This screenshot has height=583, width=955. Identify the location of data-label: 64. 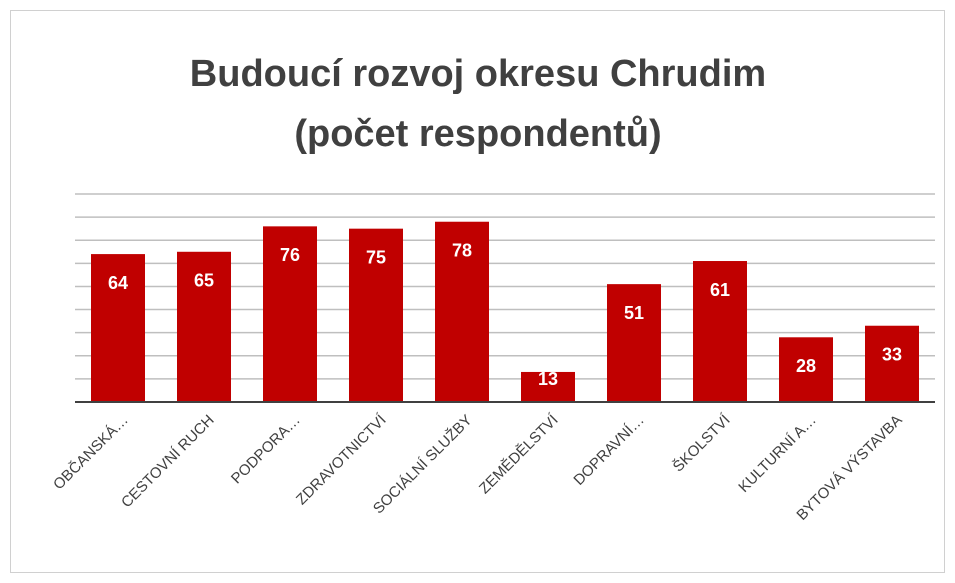
(118, 283).